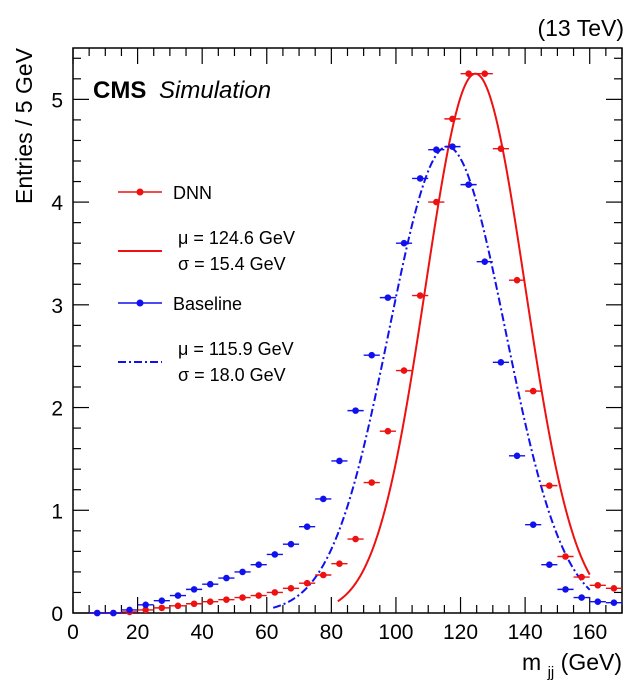  Describe the element at coordinates (201, 632) in the screenshot. I see `x-tick-label: 40` at that location.